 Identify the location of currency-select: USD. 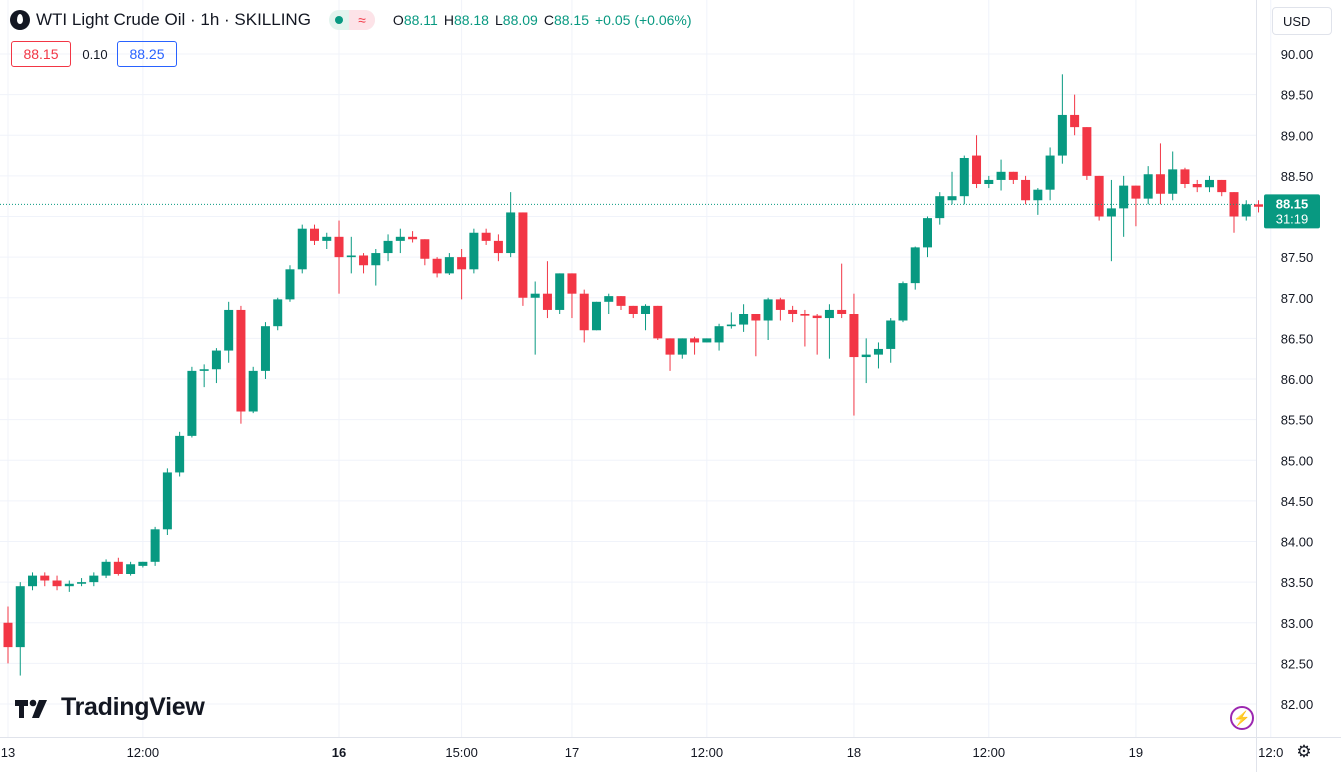
(1302, 21).